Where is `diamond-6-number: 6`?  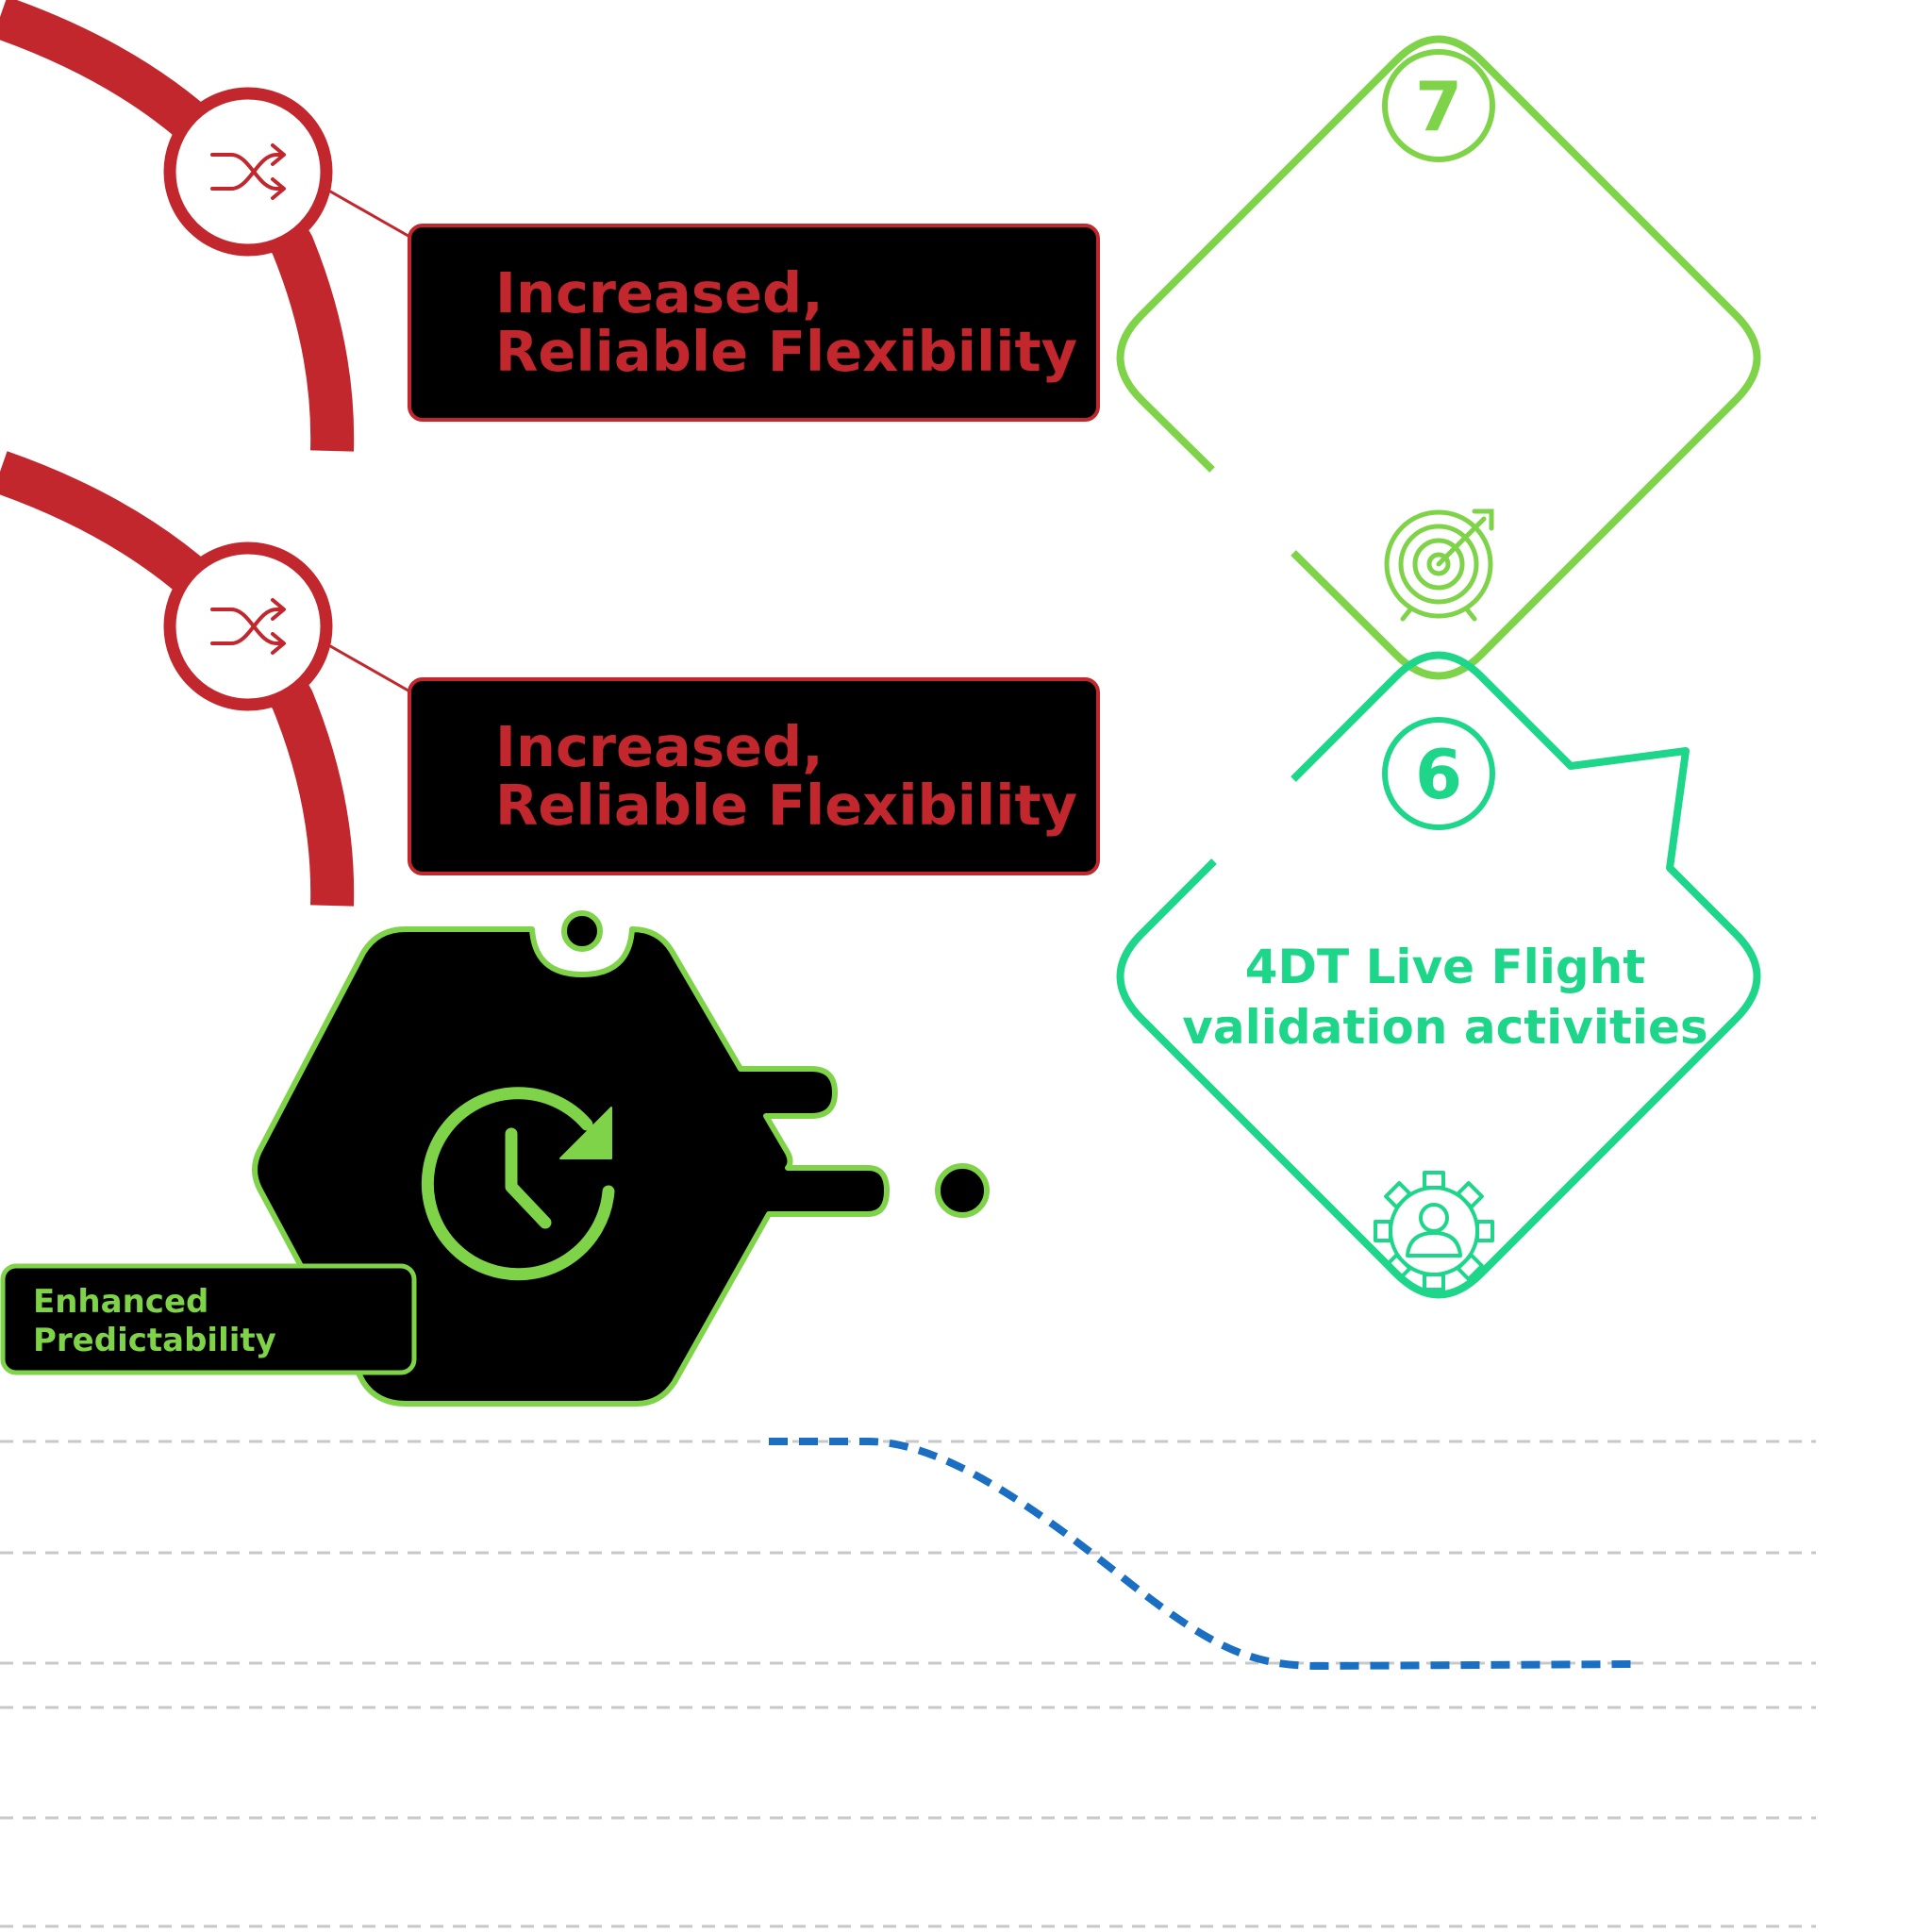
diamond-6-number: 6 is located at coordinates (1439, 774).